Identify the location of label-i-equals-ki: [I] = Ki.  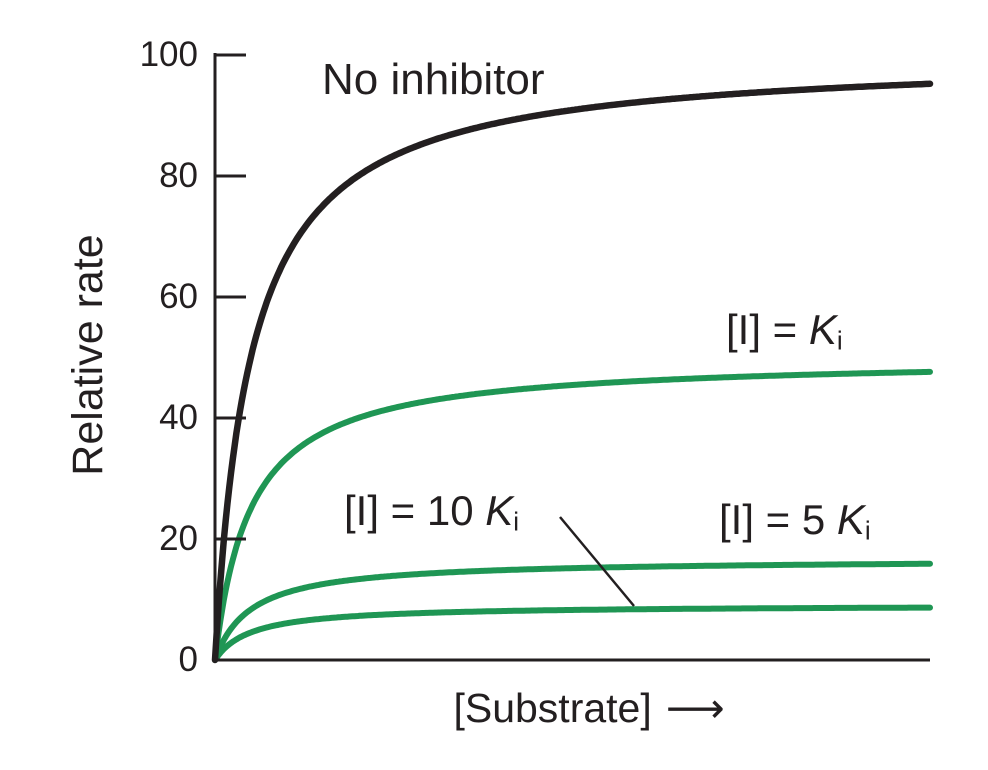
(784, 331).